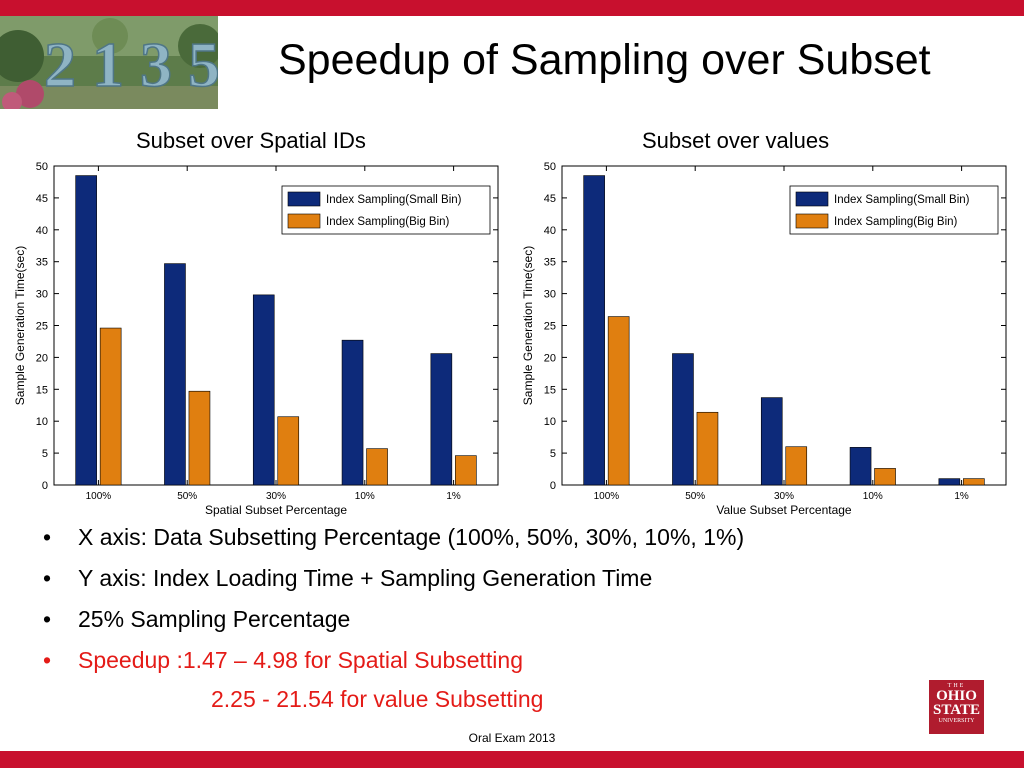  I want to click on x-axis-label: Value Subset Percentage, so click(784, 510).